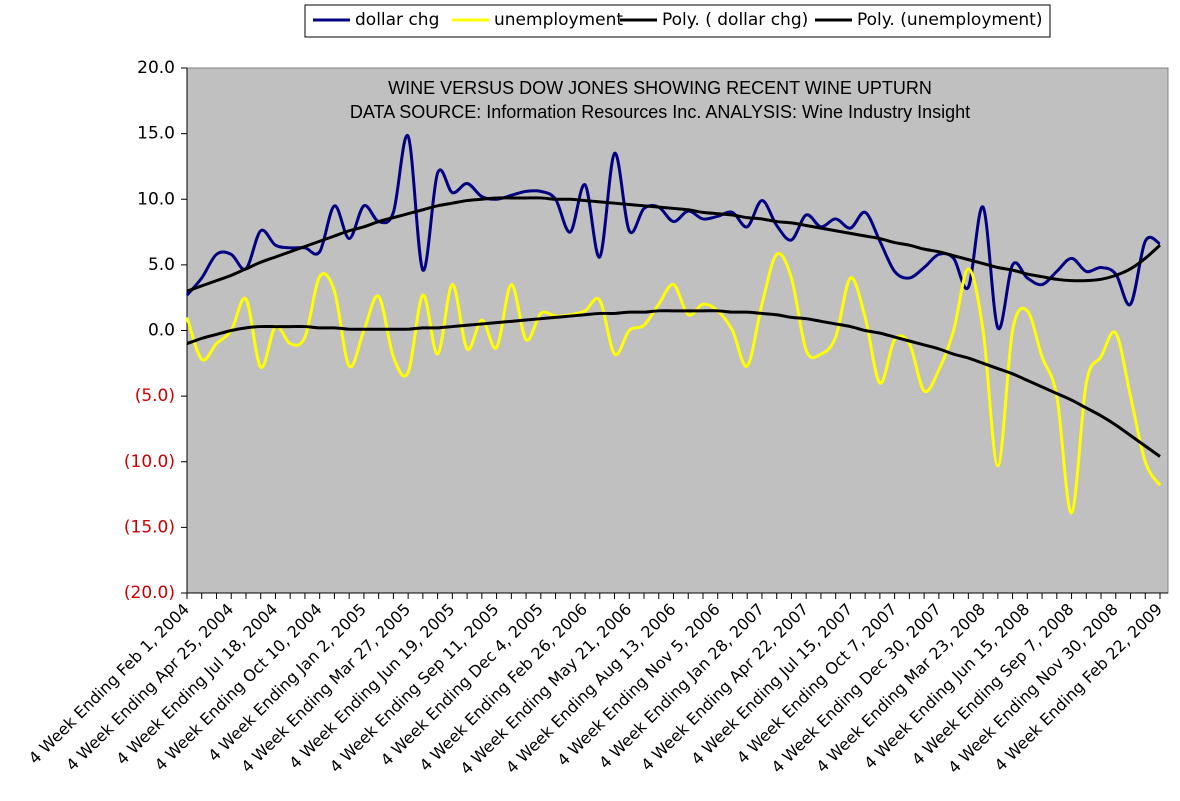  Describe the element at coordinates (156, 68) in the screenshot. I see `y-tick-label: 20.0` at that location.